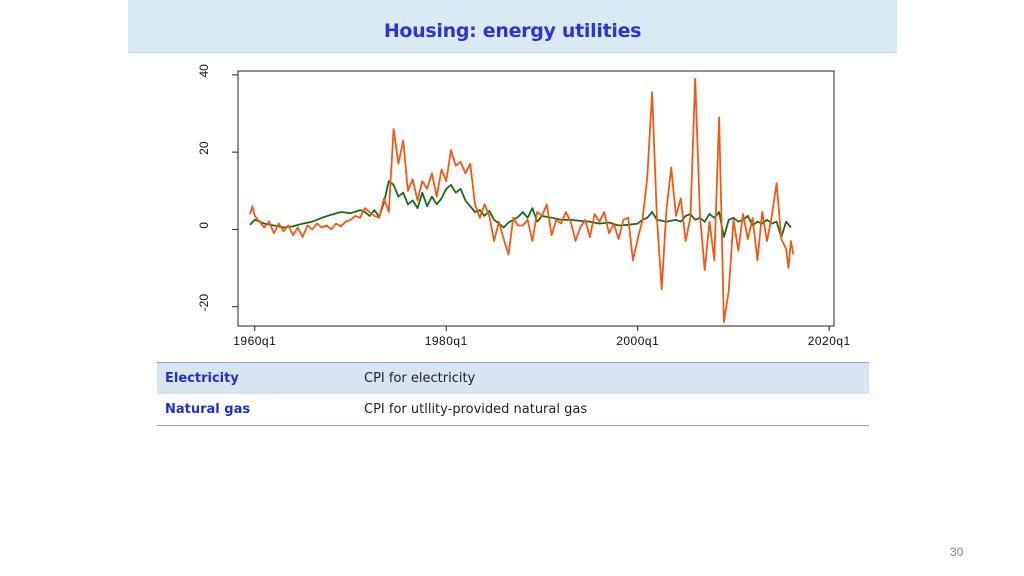 Image resolution: width=1024 pixels, height=576 pixels. What do you see at coordinates (476, 409) in the screenshot?
I see `legend-desc-natural-gas: CPI for utllity-provided natural gas` at bounding box center [476, 409].